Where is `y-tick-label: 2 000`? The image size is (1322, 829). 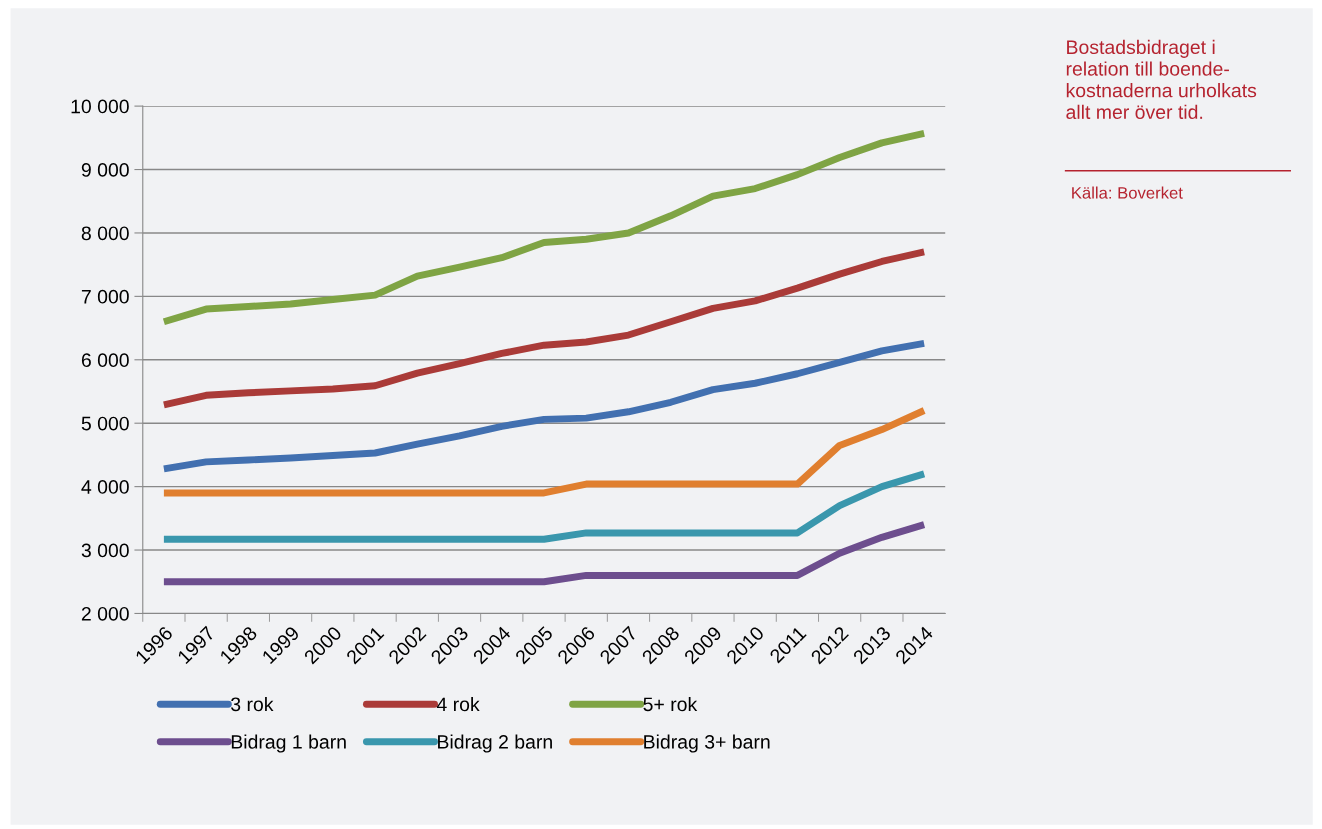 y-tick-label: 2 000 is located at coordinates (105, 613).